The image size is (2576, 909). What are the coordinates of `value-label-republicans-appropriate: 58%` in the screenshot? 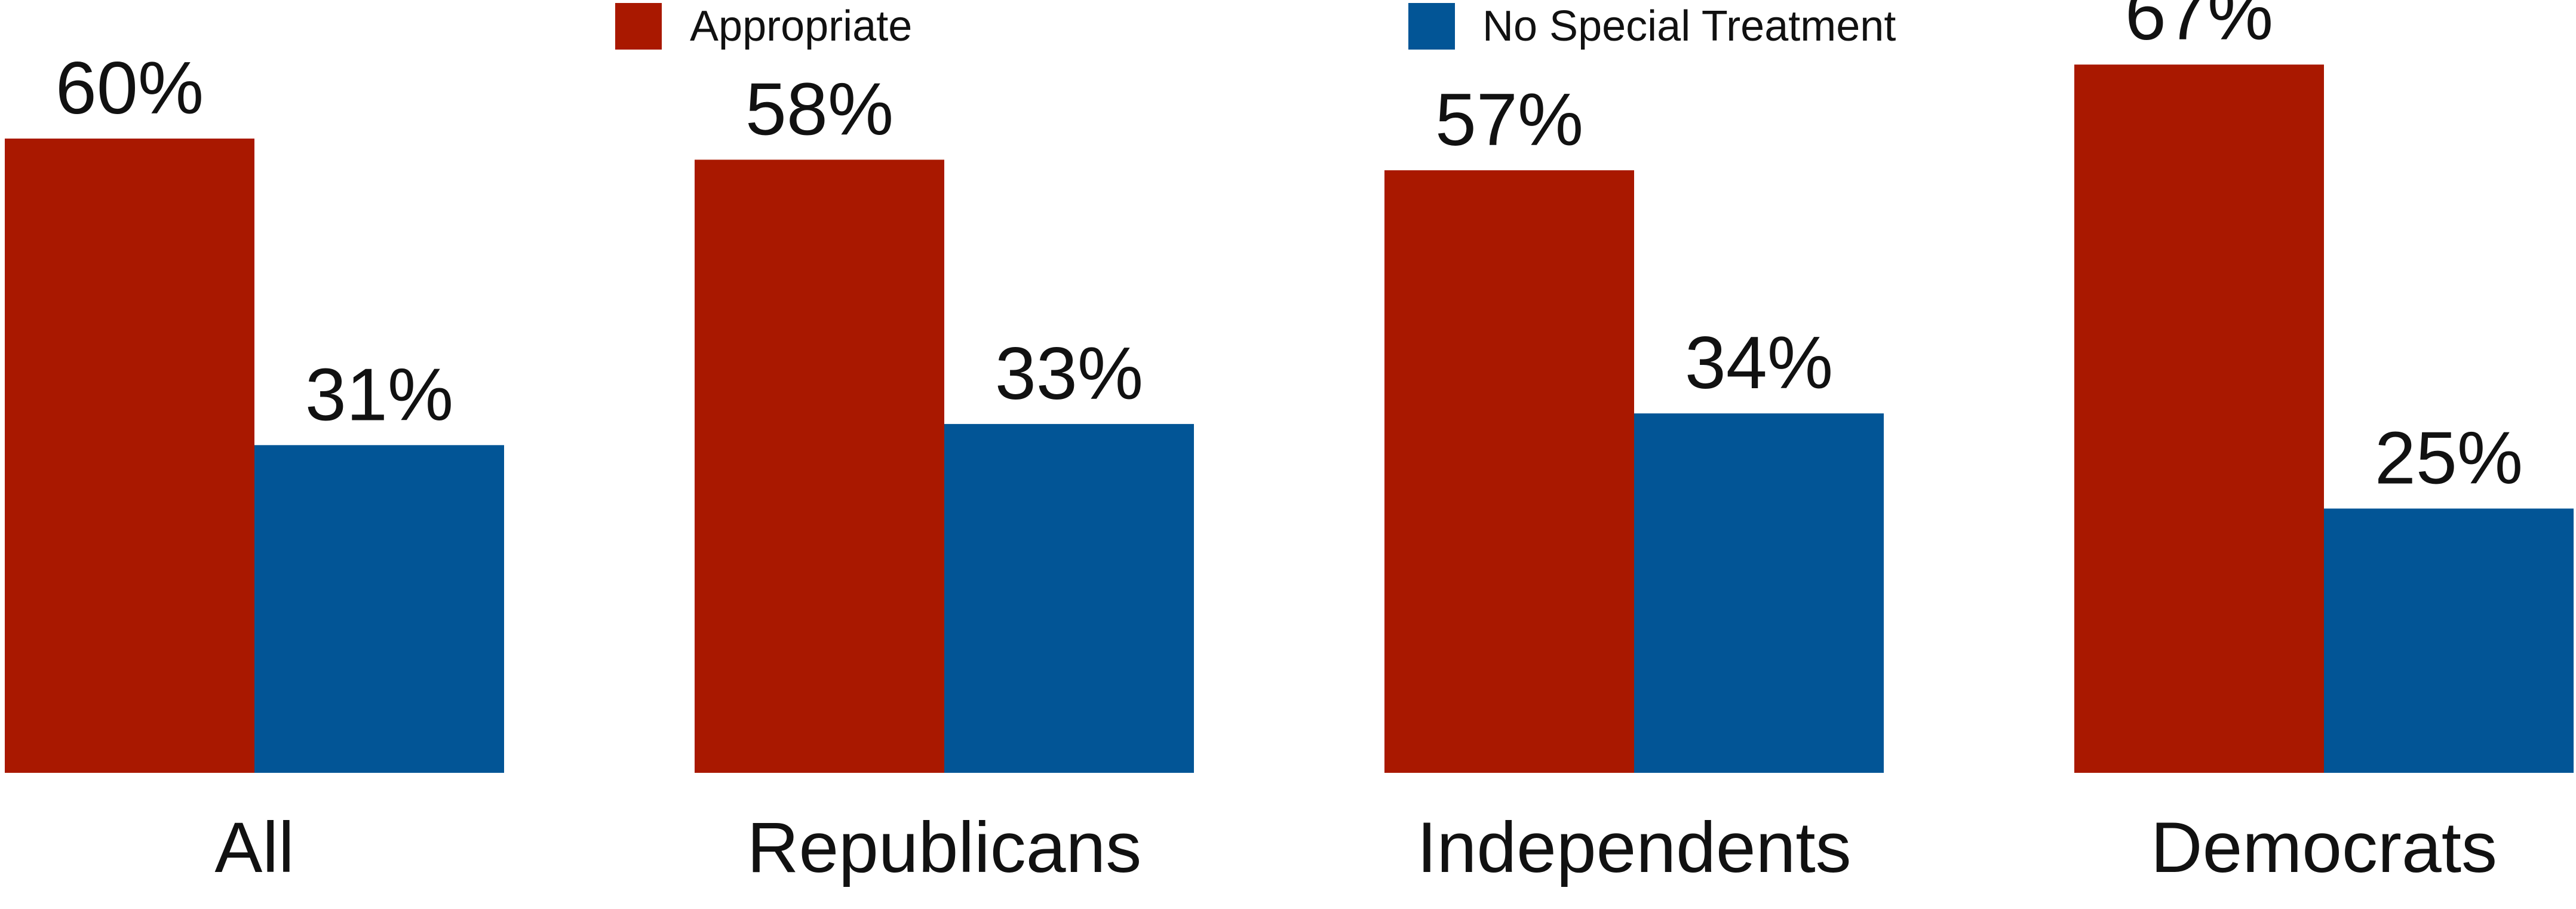 It's located at (819, 109).